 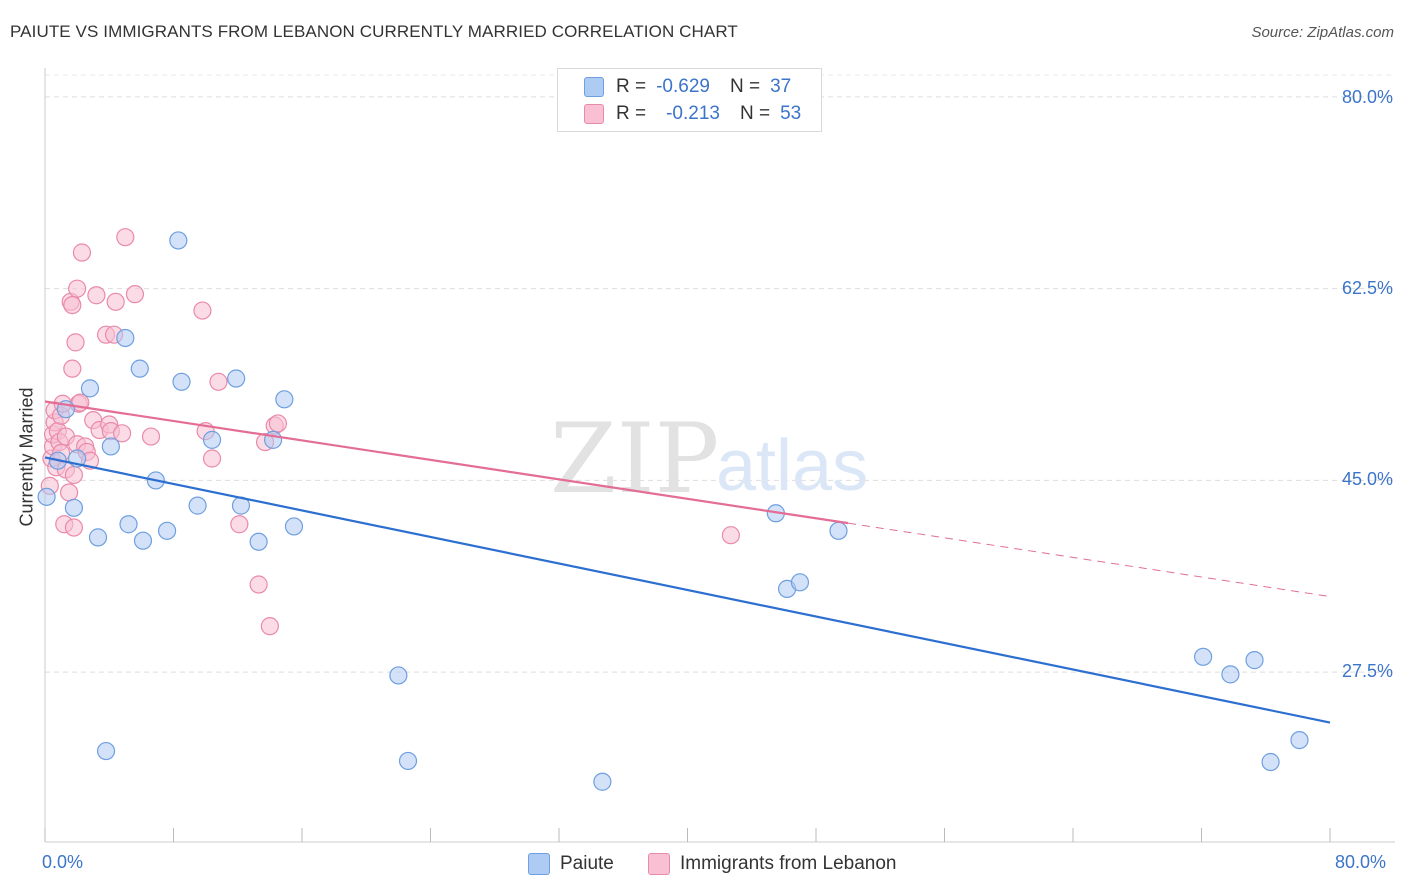 What do you see at coordinates (788, 863) in the screenshot?
I see `legend-label-lebanon: Immigrants from Lebanon` at bounding box center [788, 863].